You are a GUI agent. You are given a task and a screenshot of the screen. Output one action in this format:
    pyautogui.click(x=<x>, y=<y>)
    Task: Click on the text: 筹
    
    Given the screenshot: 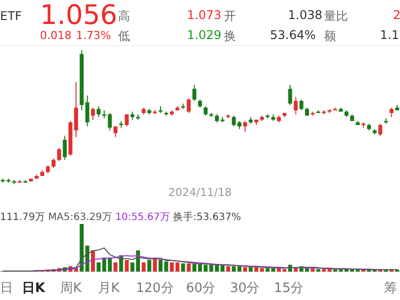 What is the action you would take?
    pyautogui.click(x=390, y=288)
    